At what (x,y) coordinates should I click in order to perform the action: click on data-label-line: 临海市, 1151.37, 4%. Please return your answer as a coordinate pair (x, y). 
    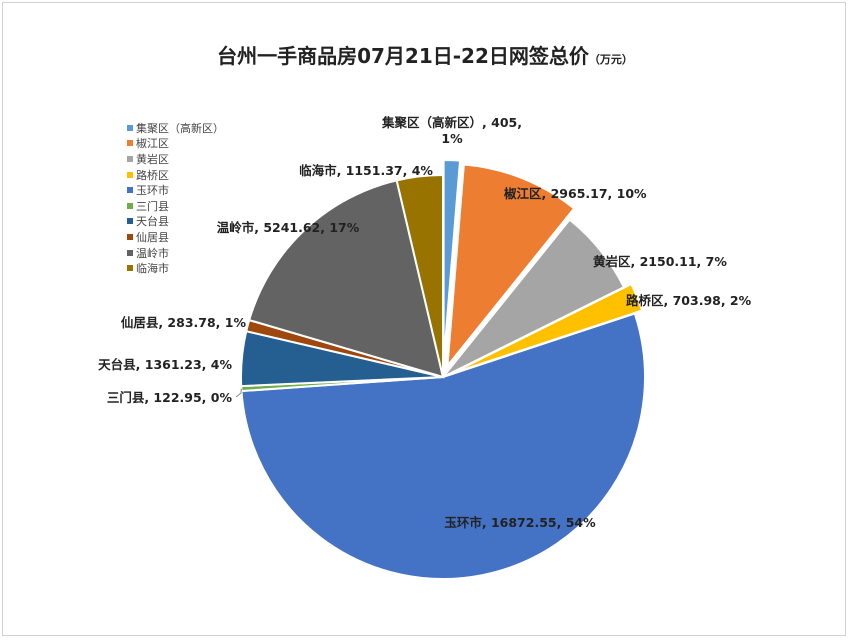
    Looking at the image, I should click on (366, 170).